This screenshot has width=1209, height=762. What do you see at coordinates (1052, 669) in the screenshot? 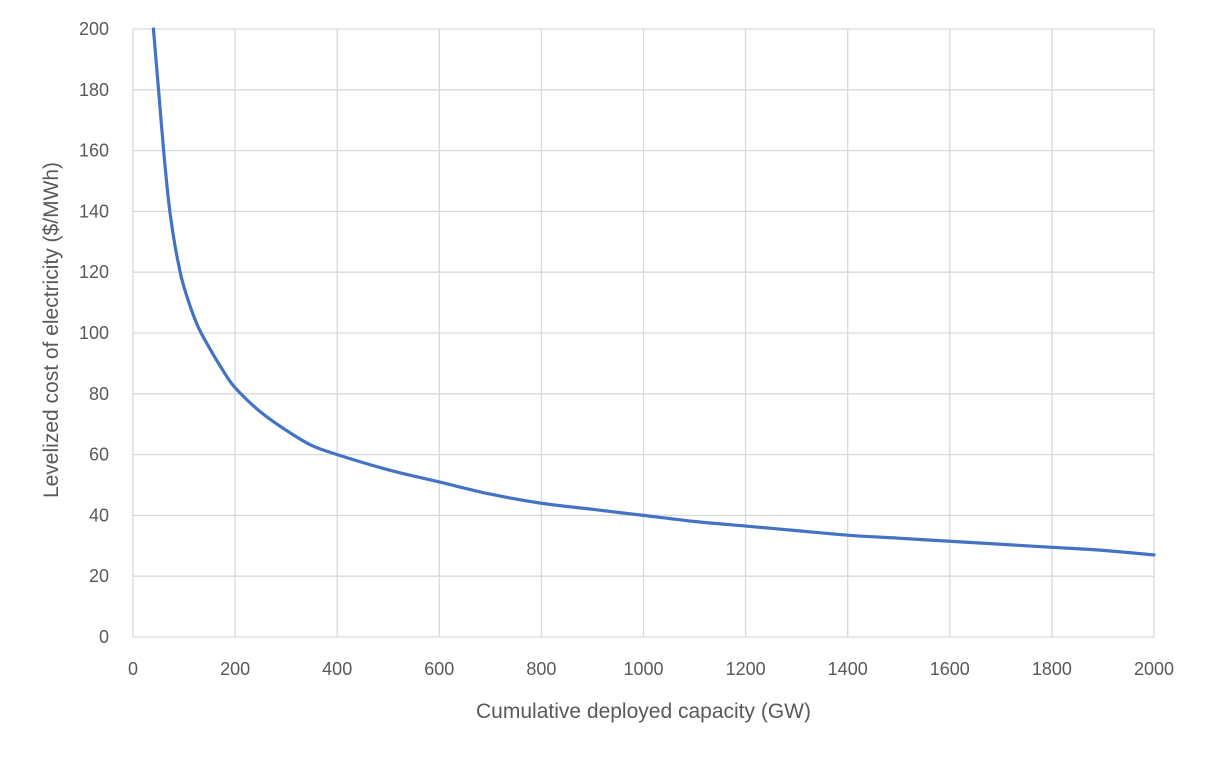
I see `x-tick-label: 1800` at bounding box center [1052, 669].